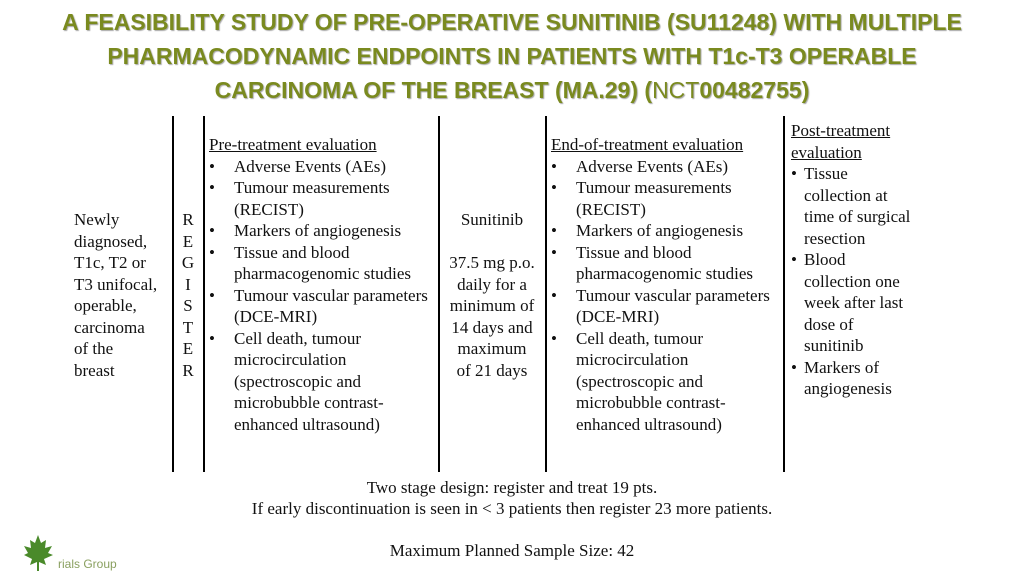  Describe the element at coordinates (647, 144) in the screenshot. I see `end-of-treatment-heading: End-of-treatment evaluation` at that location.